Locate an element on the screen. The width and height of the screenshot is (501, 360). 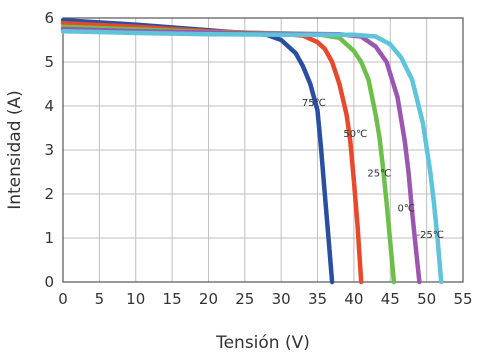
x-tick-label: 0 is located at coordinates (63, 299).